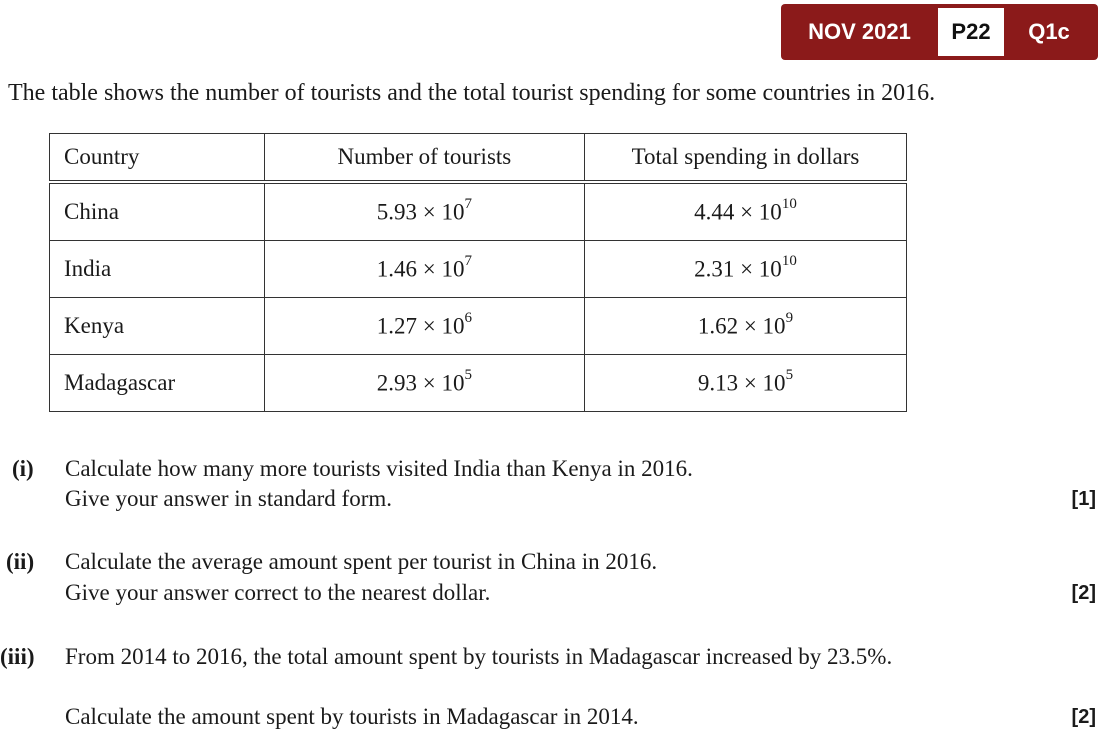  Describe the element at coordinates (157, 158) in the screenshot. I see `column-header: Country` at that location.